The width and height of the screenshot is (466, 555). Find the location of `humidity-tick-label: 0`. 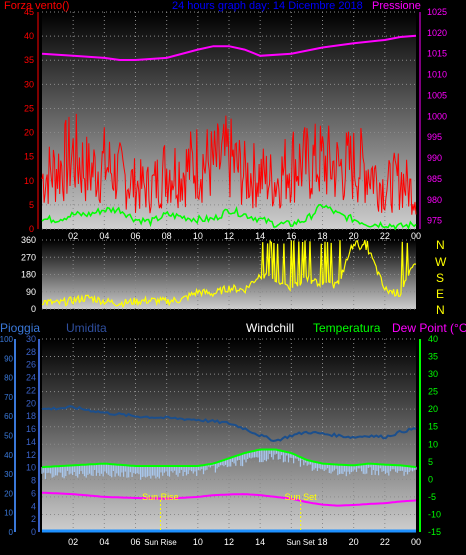

humidity-tick-label: 0 is located at coordinates (33, 532).